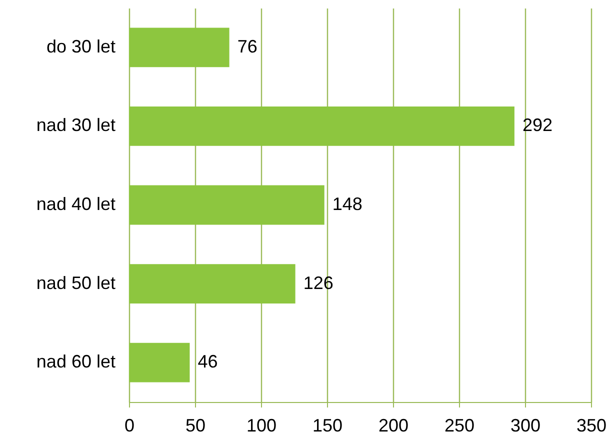 Image resolution: width=614 pixels, height=443 pixels. What do you see at coordinates (525, 426) in the screenshot?
I see `x-tick-label: 300` at bounding box center [525, 426].